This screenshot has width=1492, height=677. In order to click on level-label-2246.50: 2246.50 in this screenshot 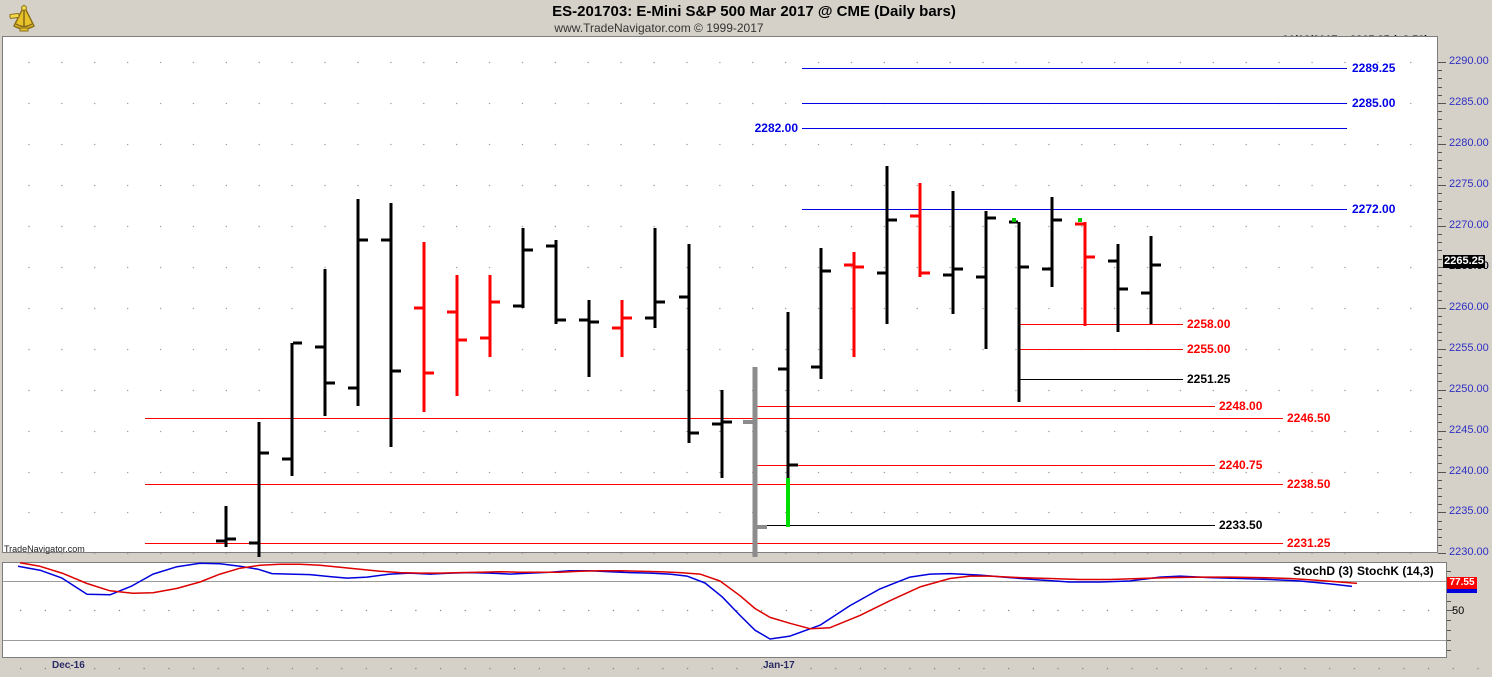, I will do `click(1309, 417)`.